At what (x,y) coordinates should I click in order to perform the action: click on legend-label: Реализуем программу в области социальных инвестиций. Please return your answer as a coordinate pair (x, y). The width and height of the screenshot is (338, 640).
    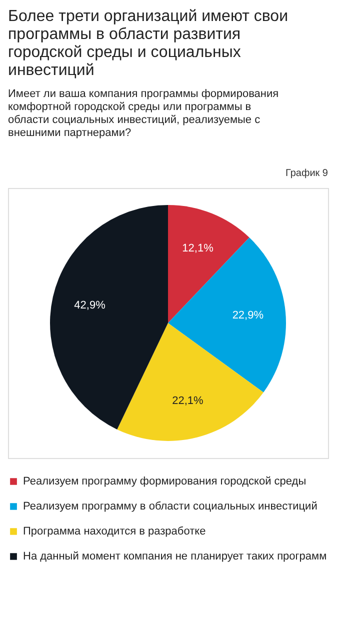
    Looking at the image, I should click on (170, 506).